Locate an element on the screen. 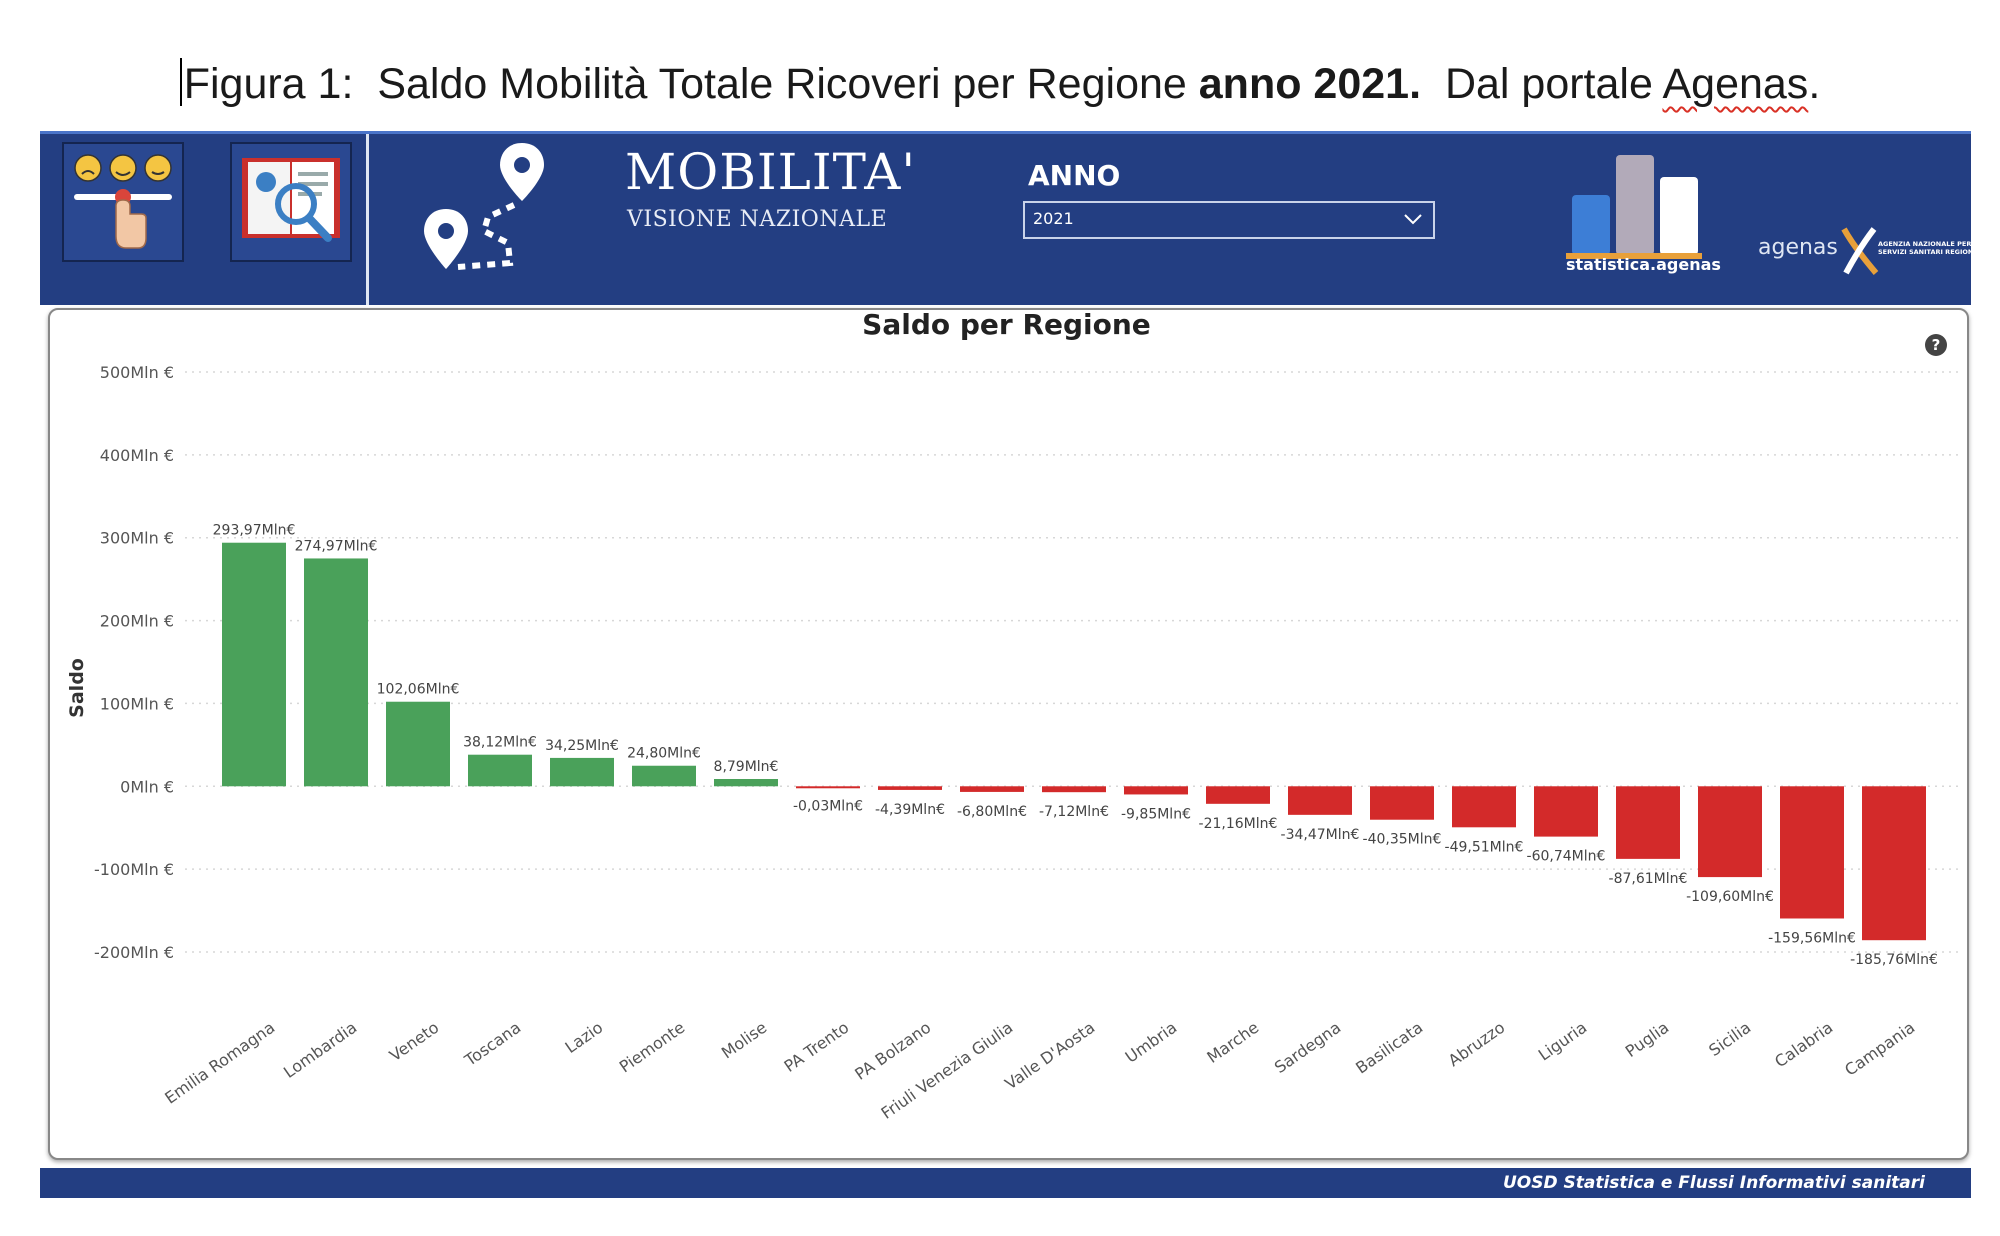  feedback-button is located at coordinates (123, 202).